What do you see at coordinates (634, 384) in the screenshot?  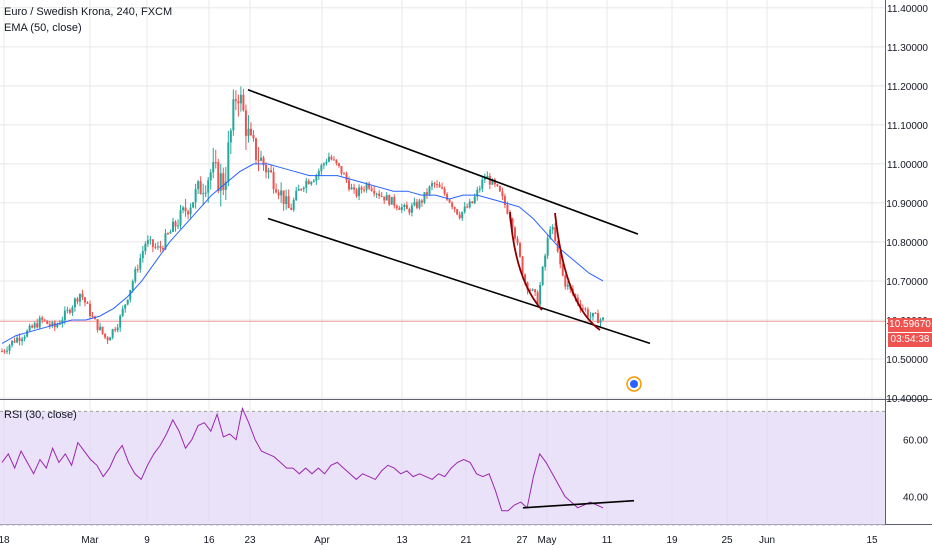 I see `event-marker-dot` at bounding box center [634, 384].